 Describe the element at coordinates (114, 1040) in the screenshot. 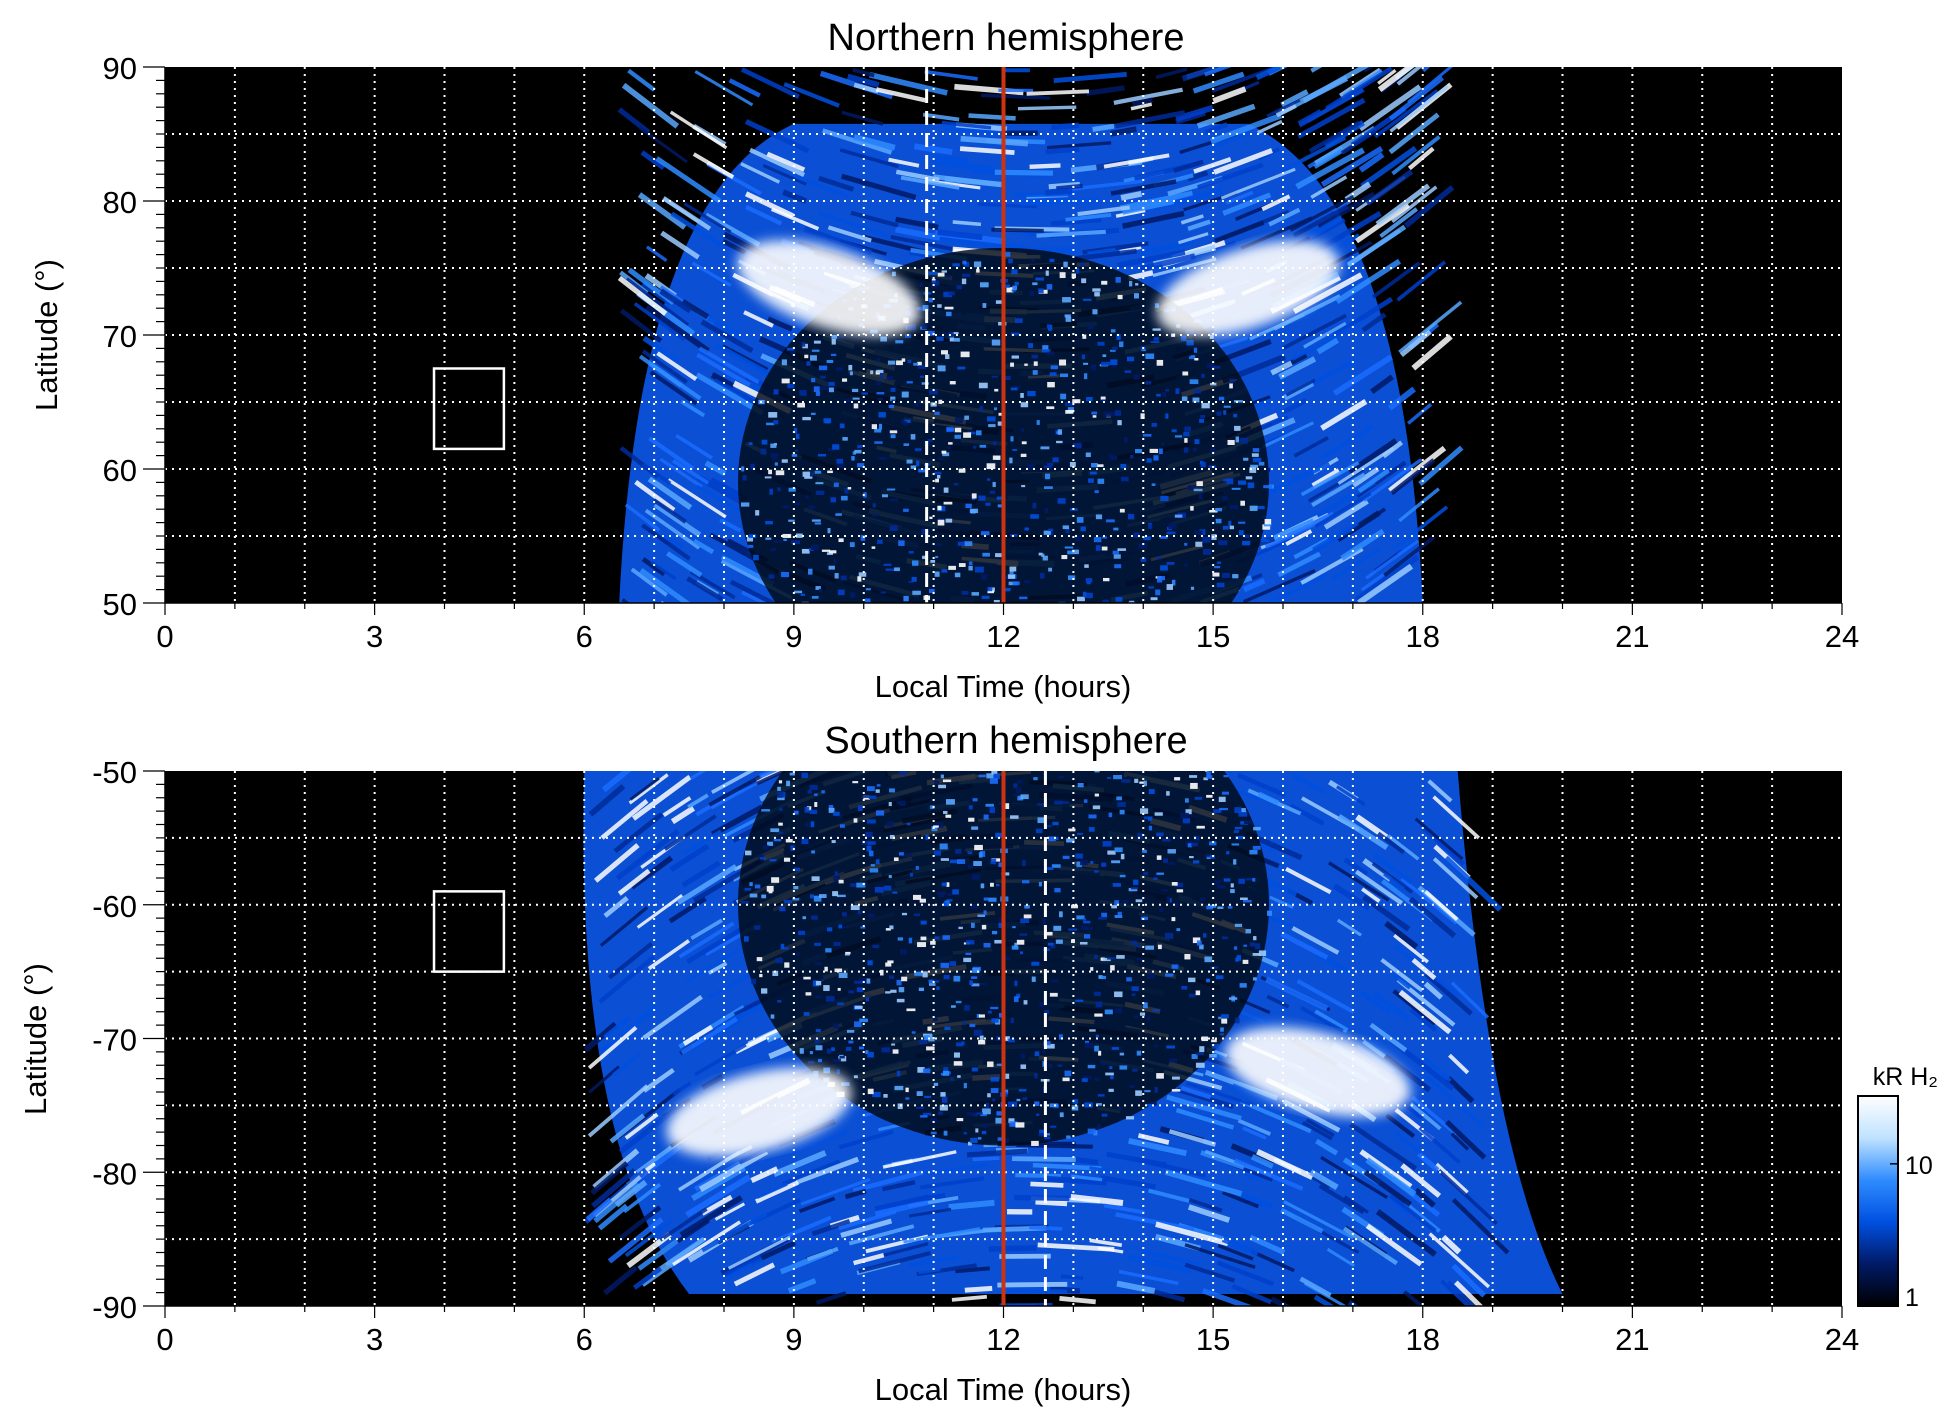

I see `southern-y-tick-label: -70` at that location.